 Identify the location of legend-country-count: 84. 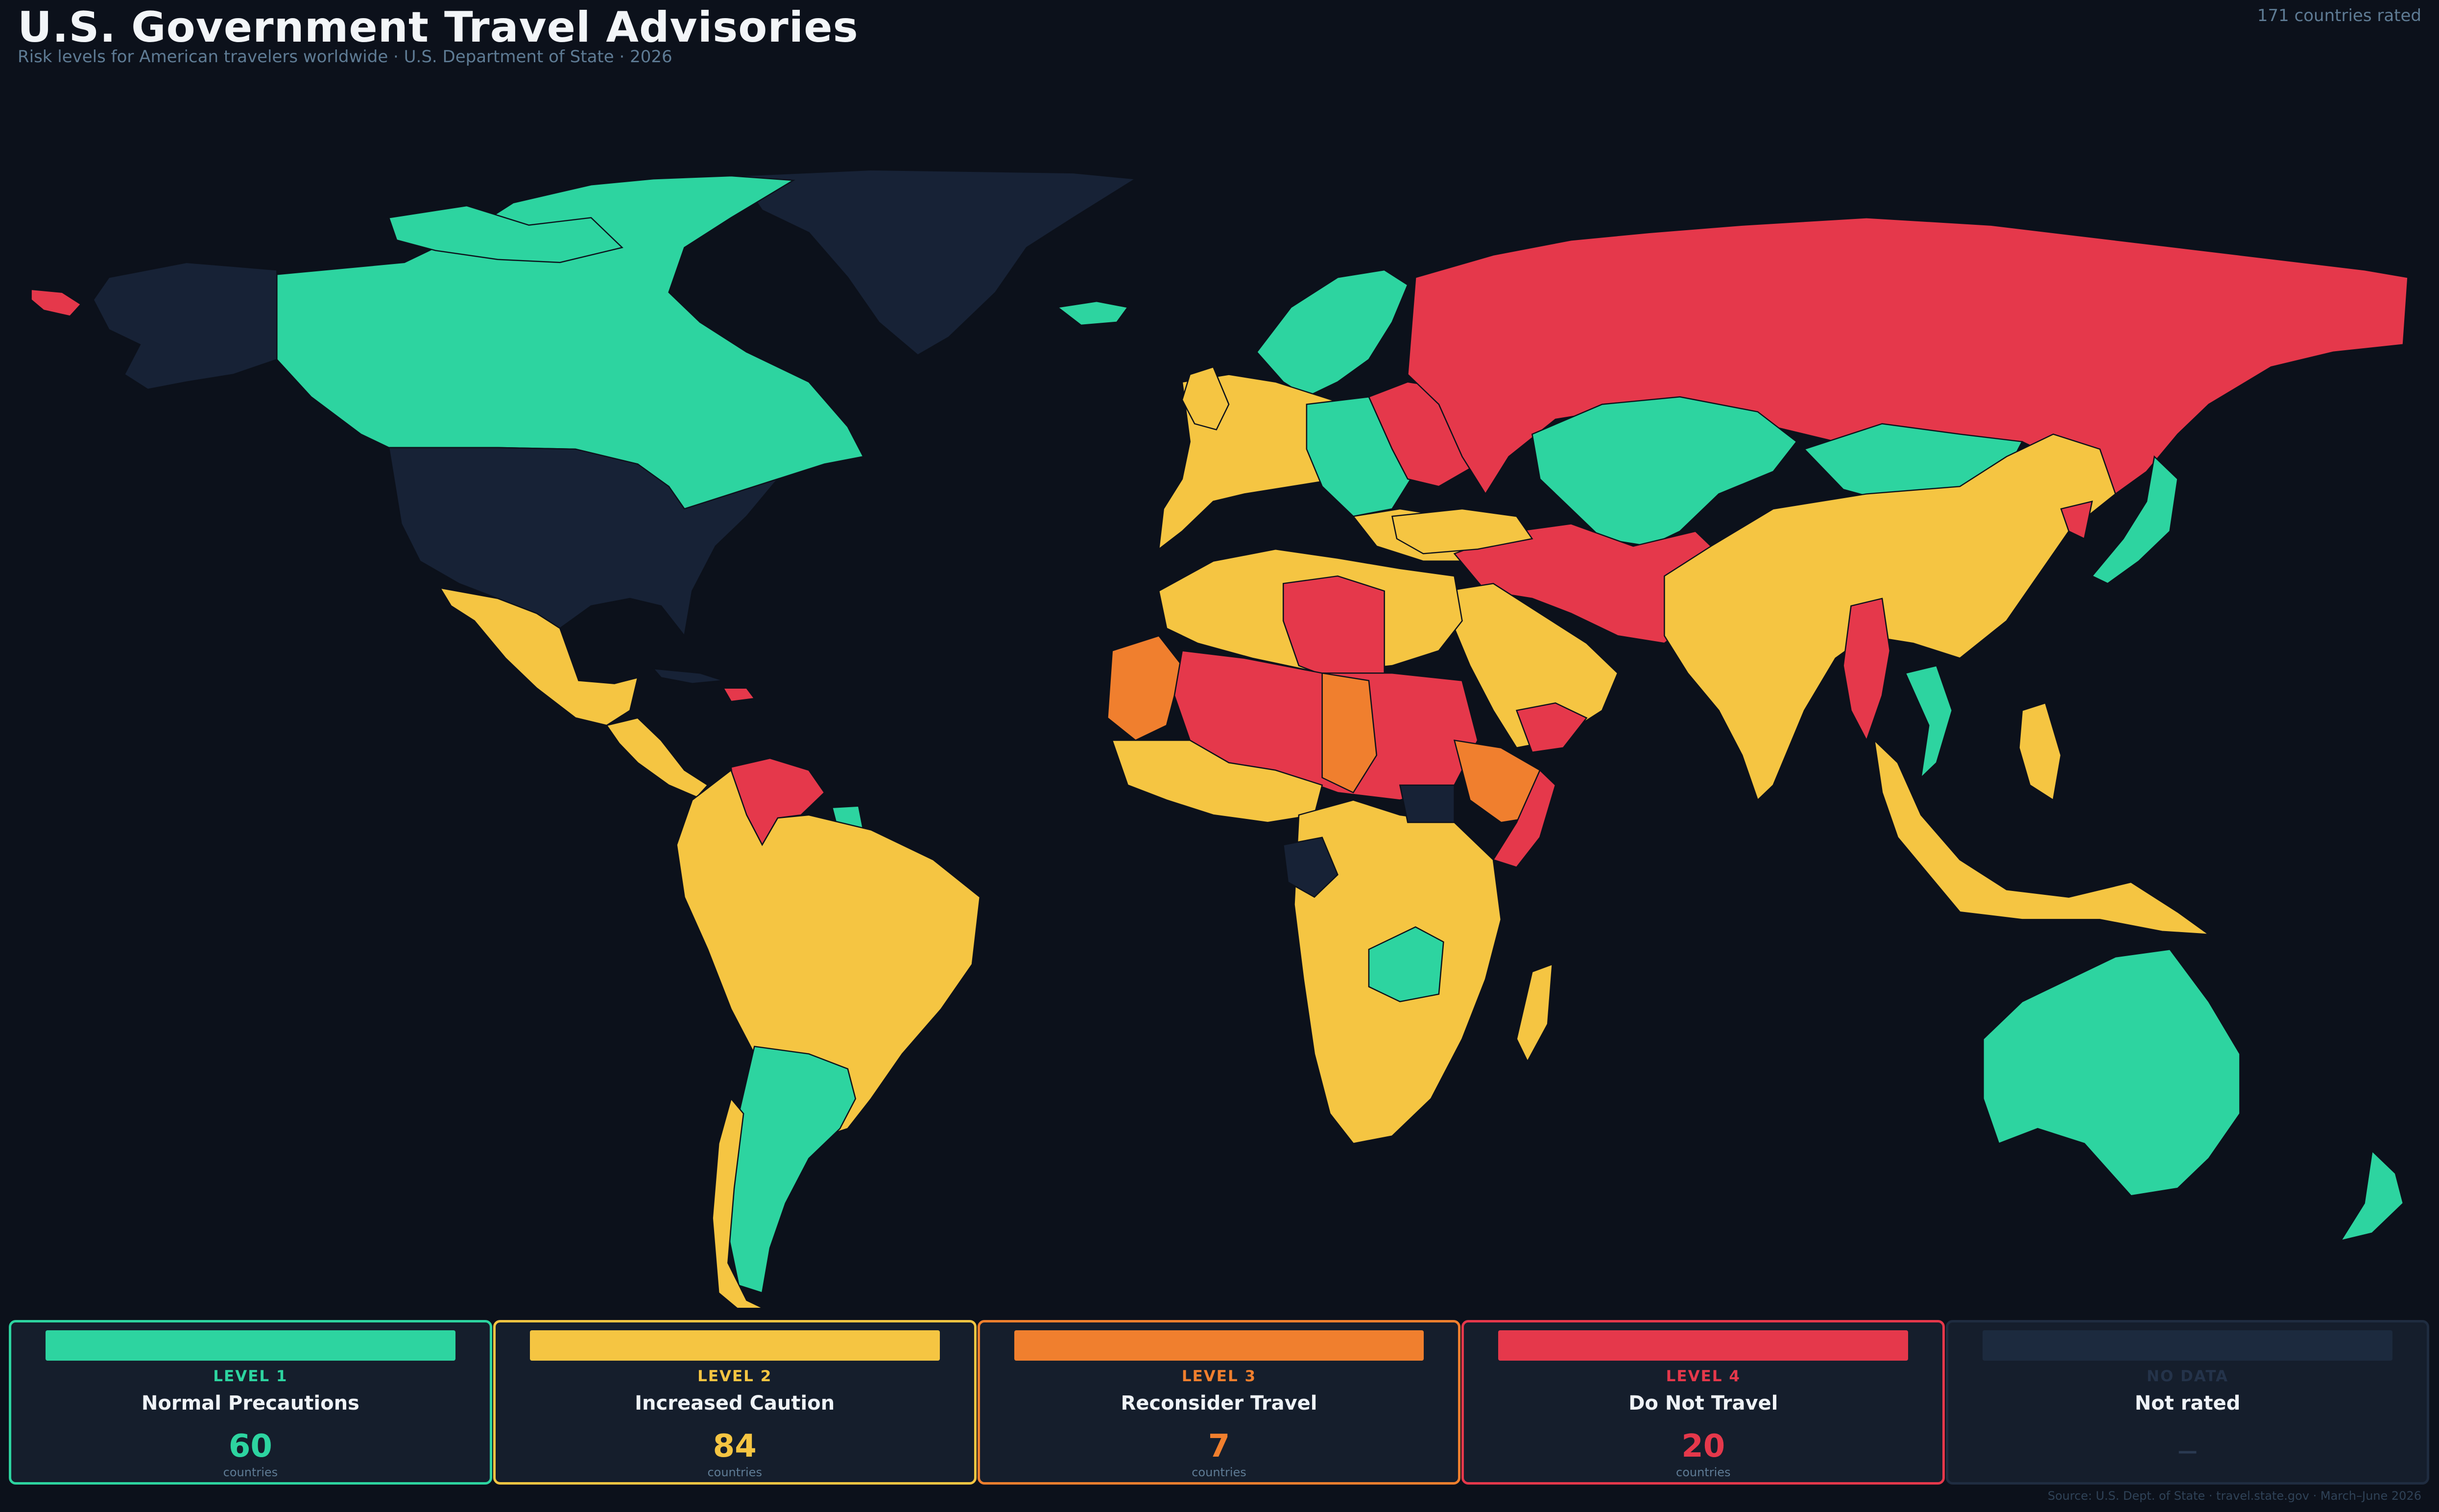
(735, 1446).